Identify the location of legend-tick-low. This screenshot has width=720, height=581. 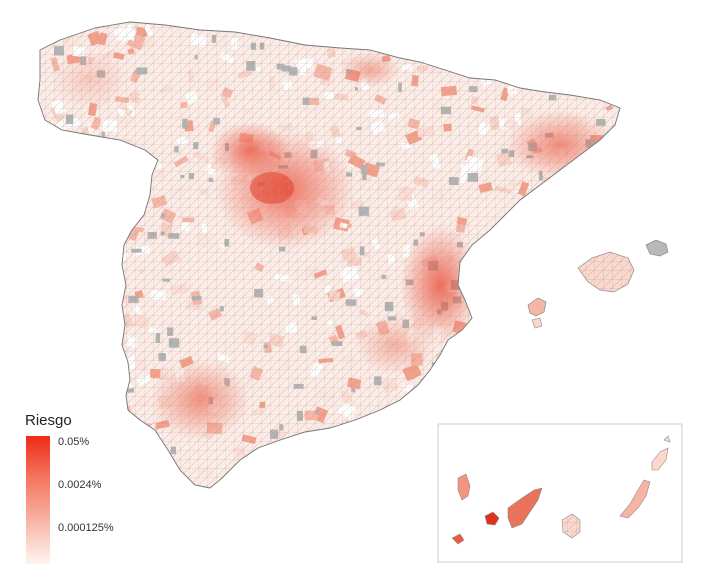
(52, 528).